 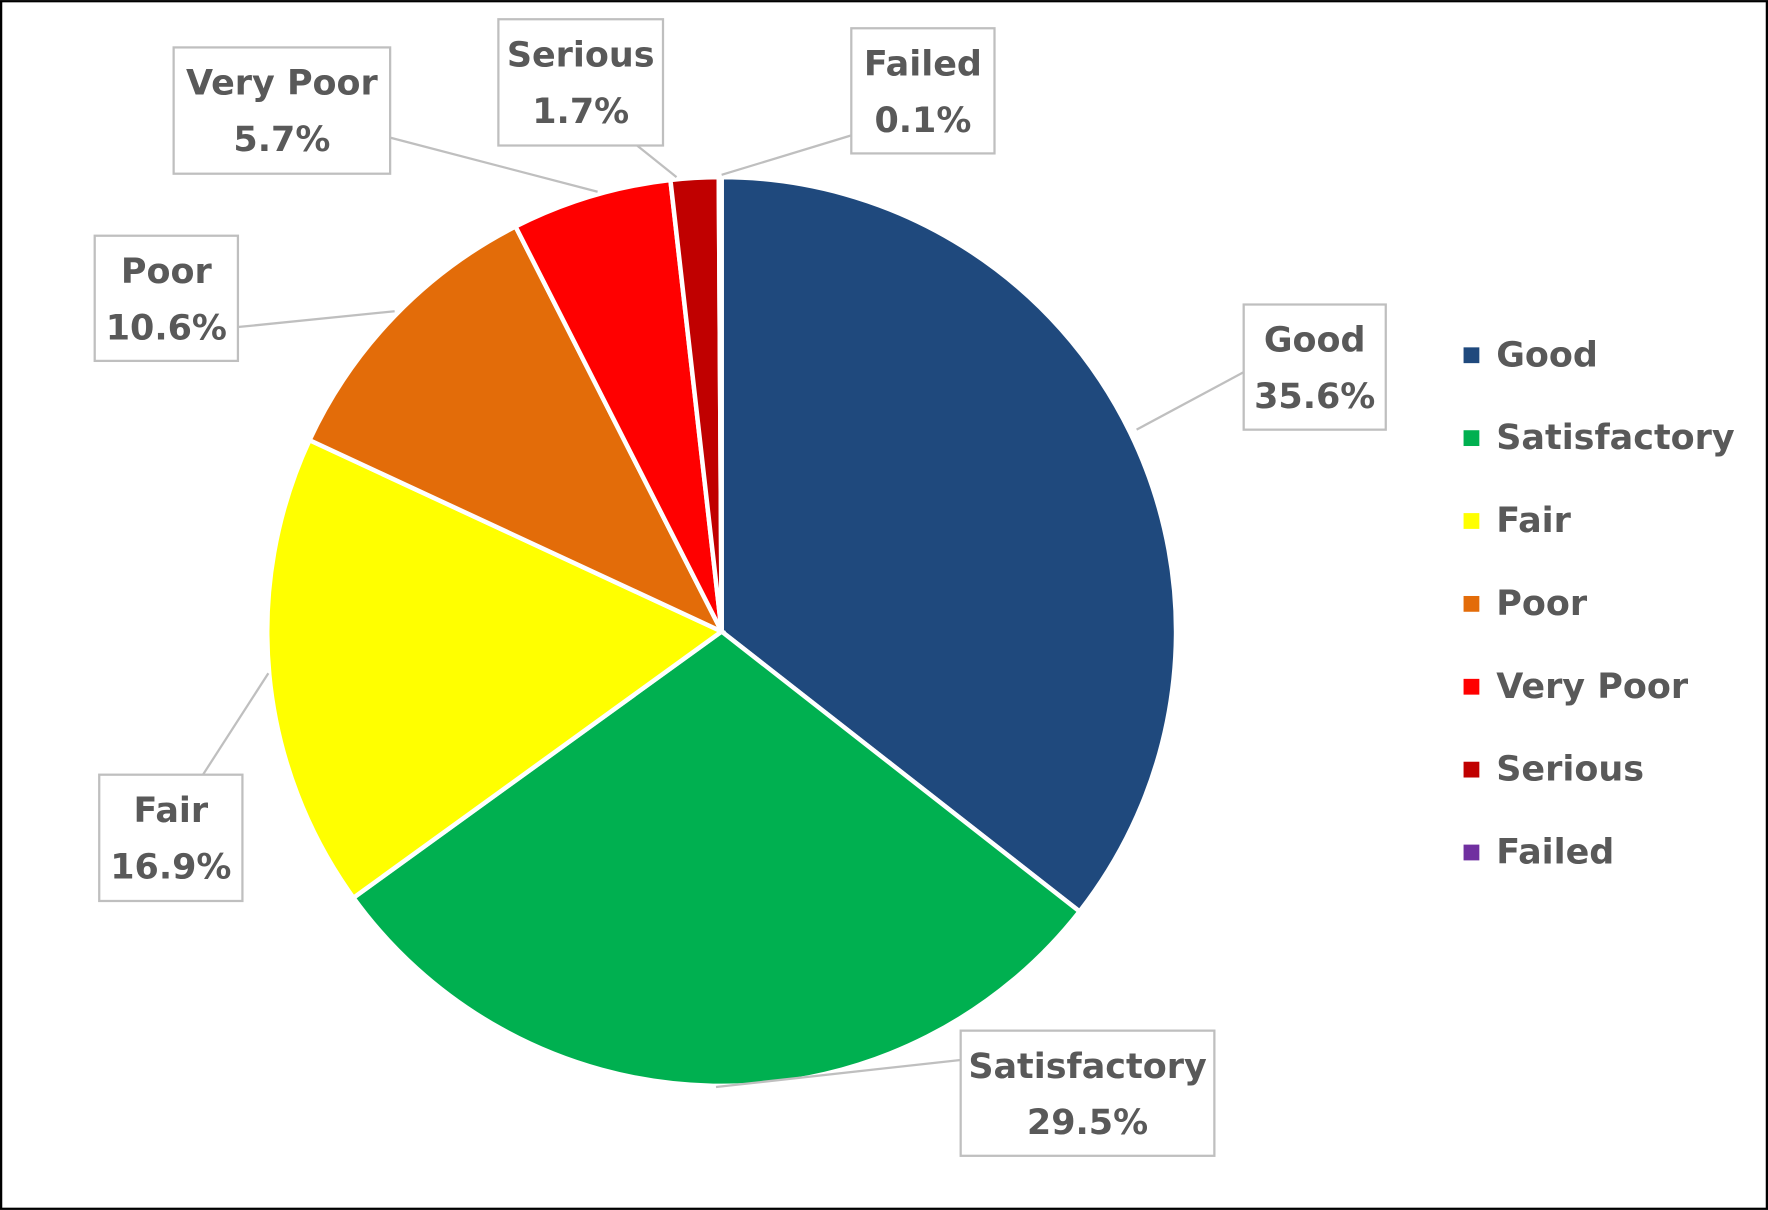 What do you see at coordinates (170, 867) in the screenshot?
I see `data-label-value: 16.9%` at bounding box center [170, 867].